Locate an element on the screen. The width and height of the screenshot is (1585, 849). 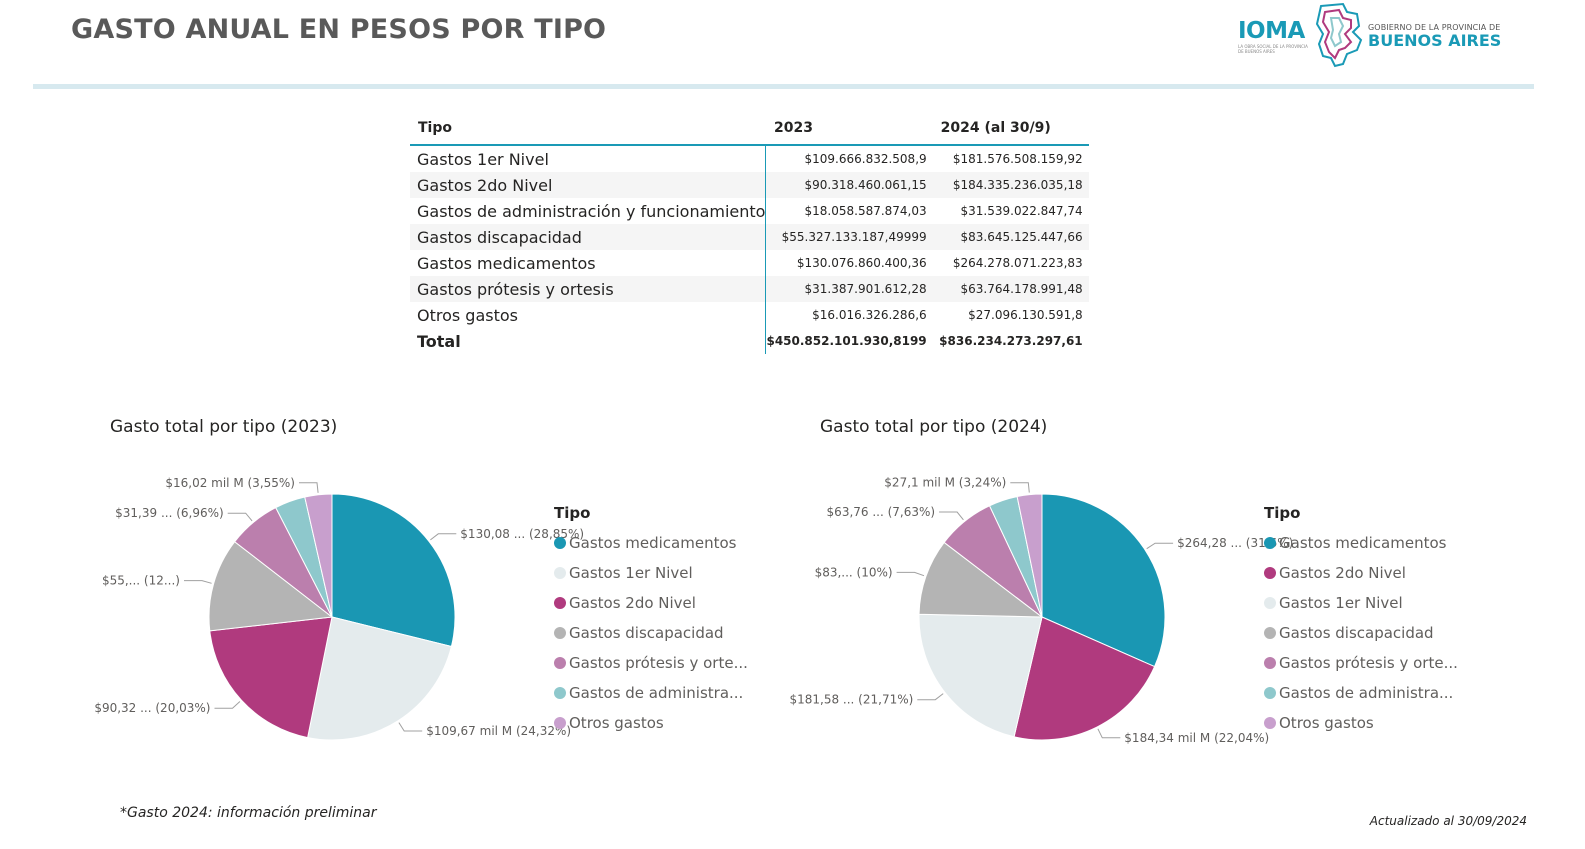
gba-logo: GOBIERNO DE LA PROVINCIA DE BUENOS AIRES is located at coordinates (1434, 36).